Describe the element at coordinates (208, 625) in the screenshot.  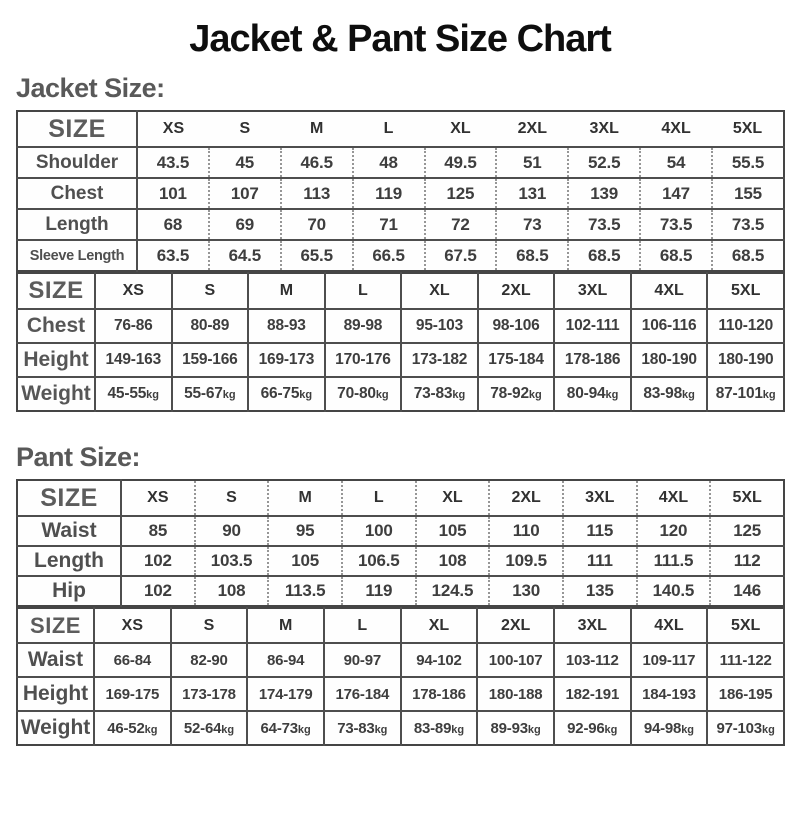
I see `size-column-label: S` at that location.